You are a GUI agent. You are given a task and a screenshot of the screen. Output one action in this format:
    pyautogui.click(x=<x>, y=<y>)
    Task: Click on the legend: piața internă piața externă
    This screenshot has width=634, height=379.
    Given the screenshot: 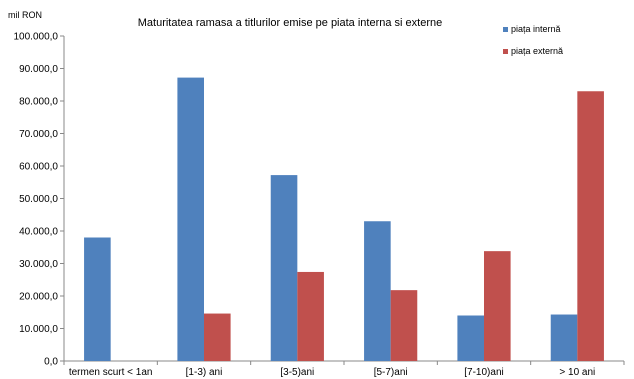 What is the action you would take?
    pyautogui.click(x=533, y=40)
    